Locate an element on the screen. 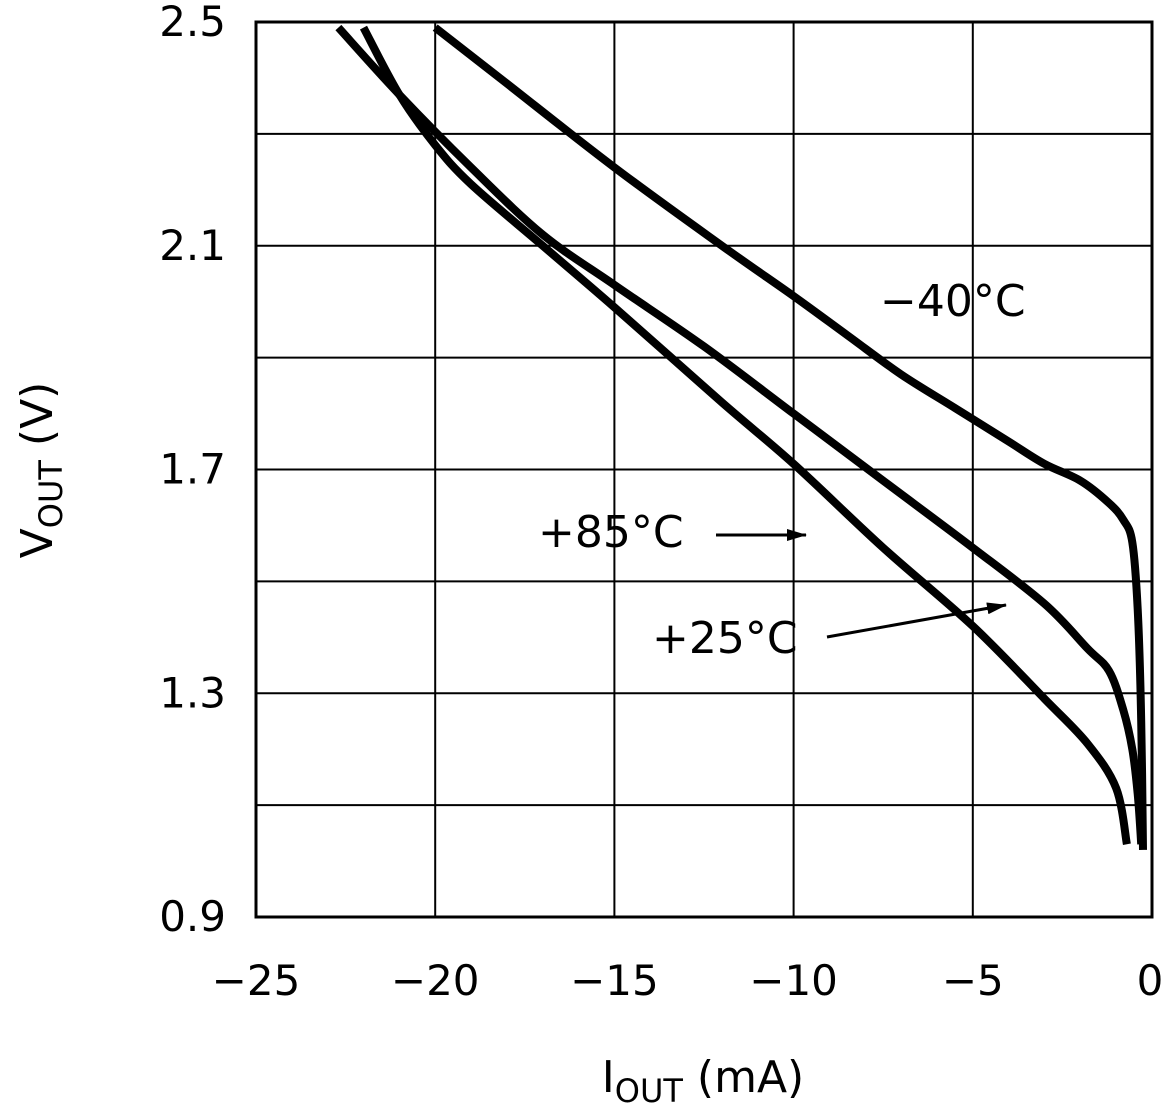 The height and width of the screenshot is (1118, 1164). y-tick-label: 1.3 is located at coordinates (192, 692).